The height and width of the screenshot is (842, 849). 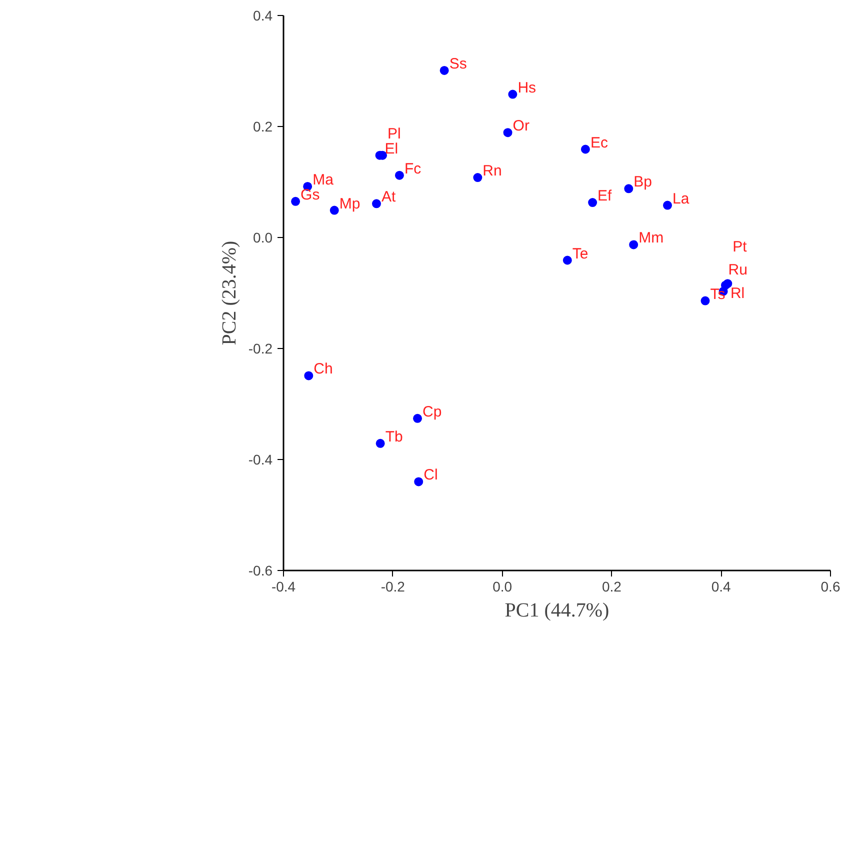 I want to click on annotation: Ec, so click(x=599, y=143).